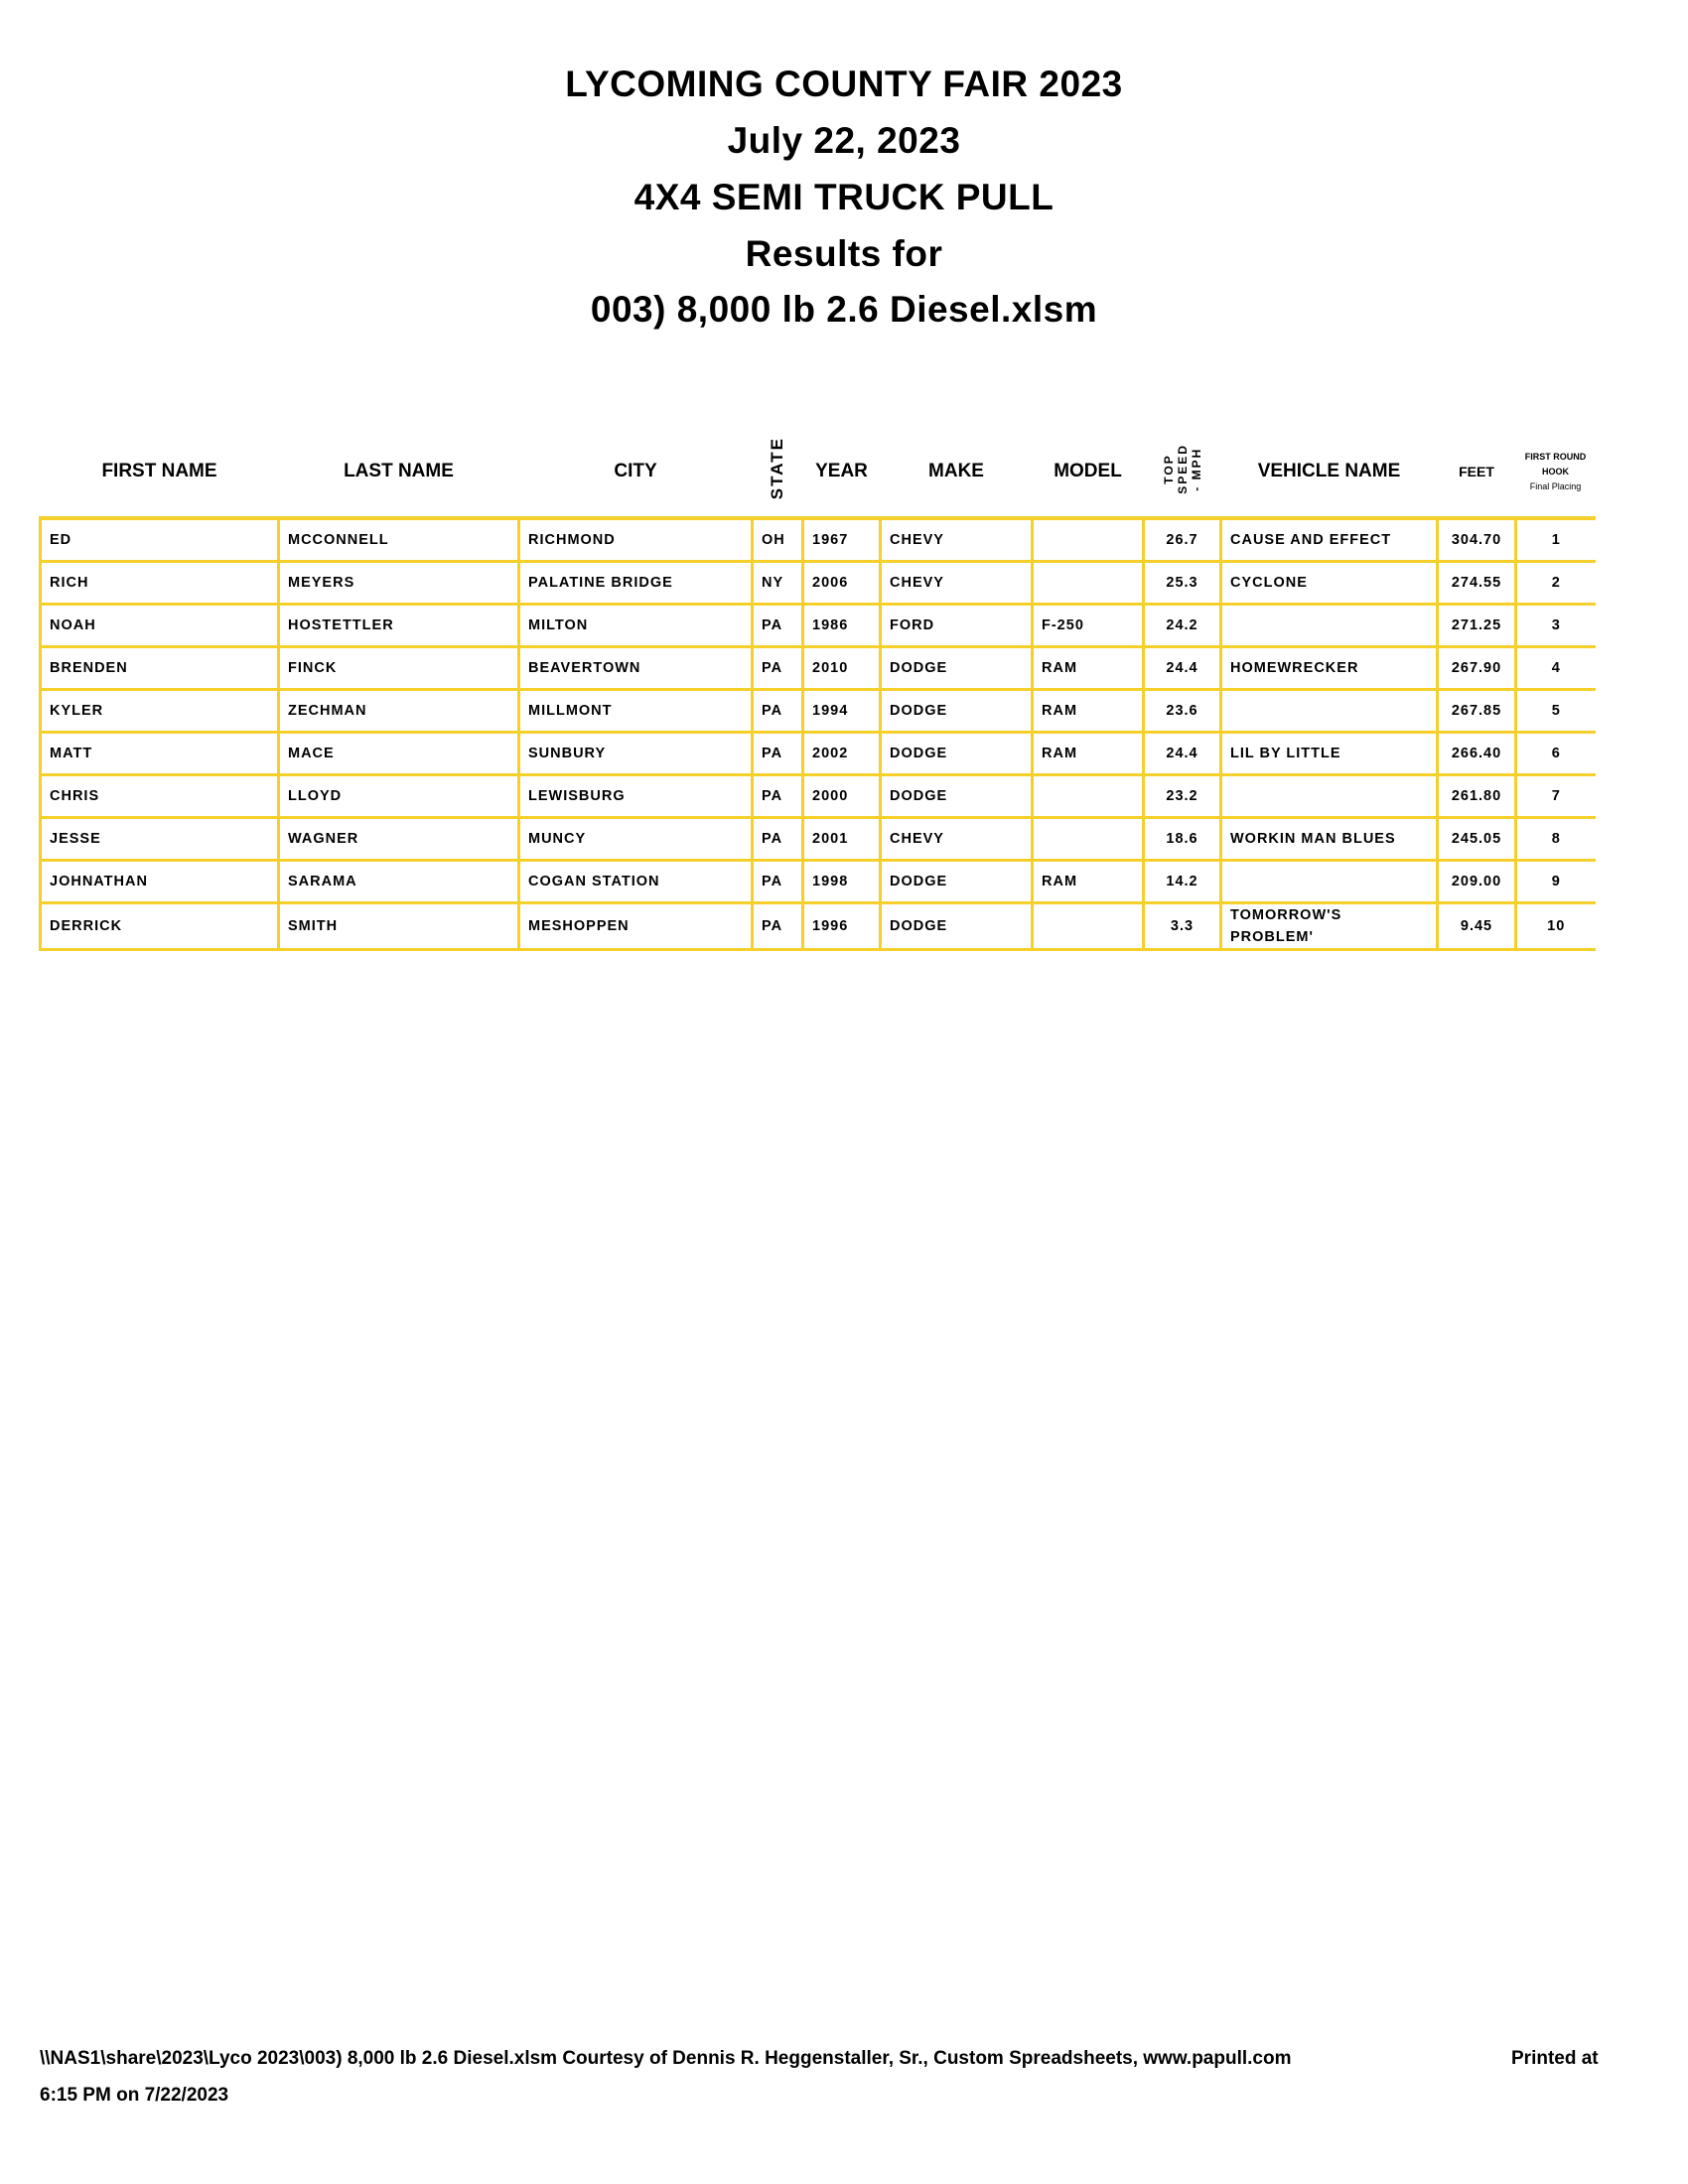 The width and height of the screenshot is (1688, 2184). What do you see at coordinates (1182, 625) in the screenshot?
I see `cell-top-speed: 24.2` at bounding box center [1182, 625].